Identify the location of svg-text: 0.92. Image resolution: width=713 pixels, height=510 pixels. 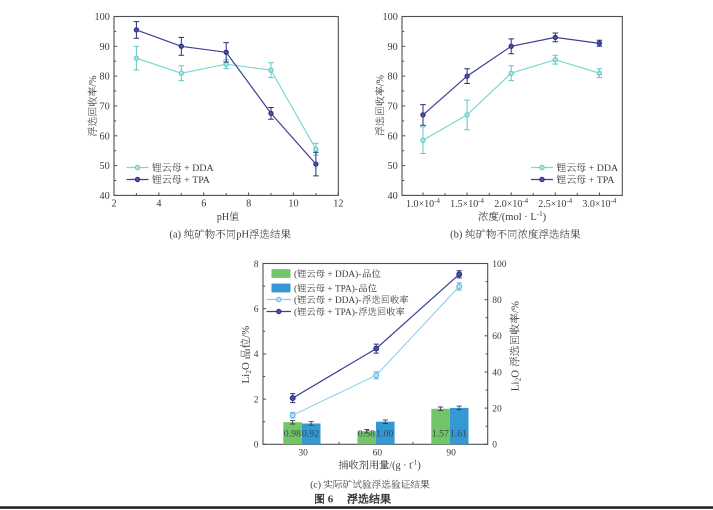
(310, 434).